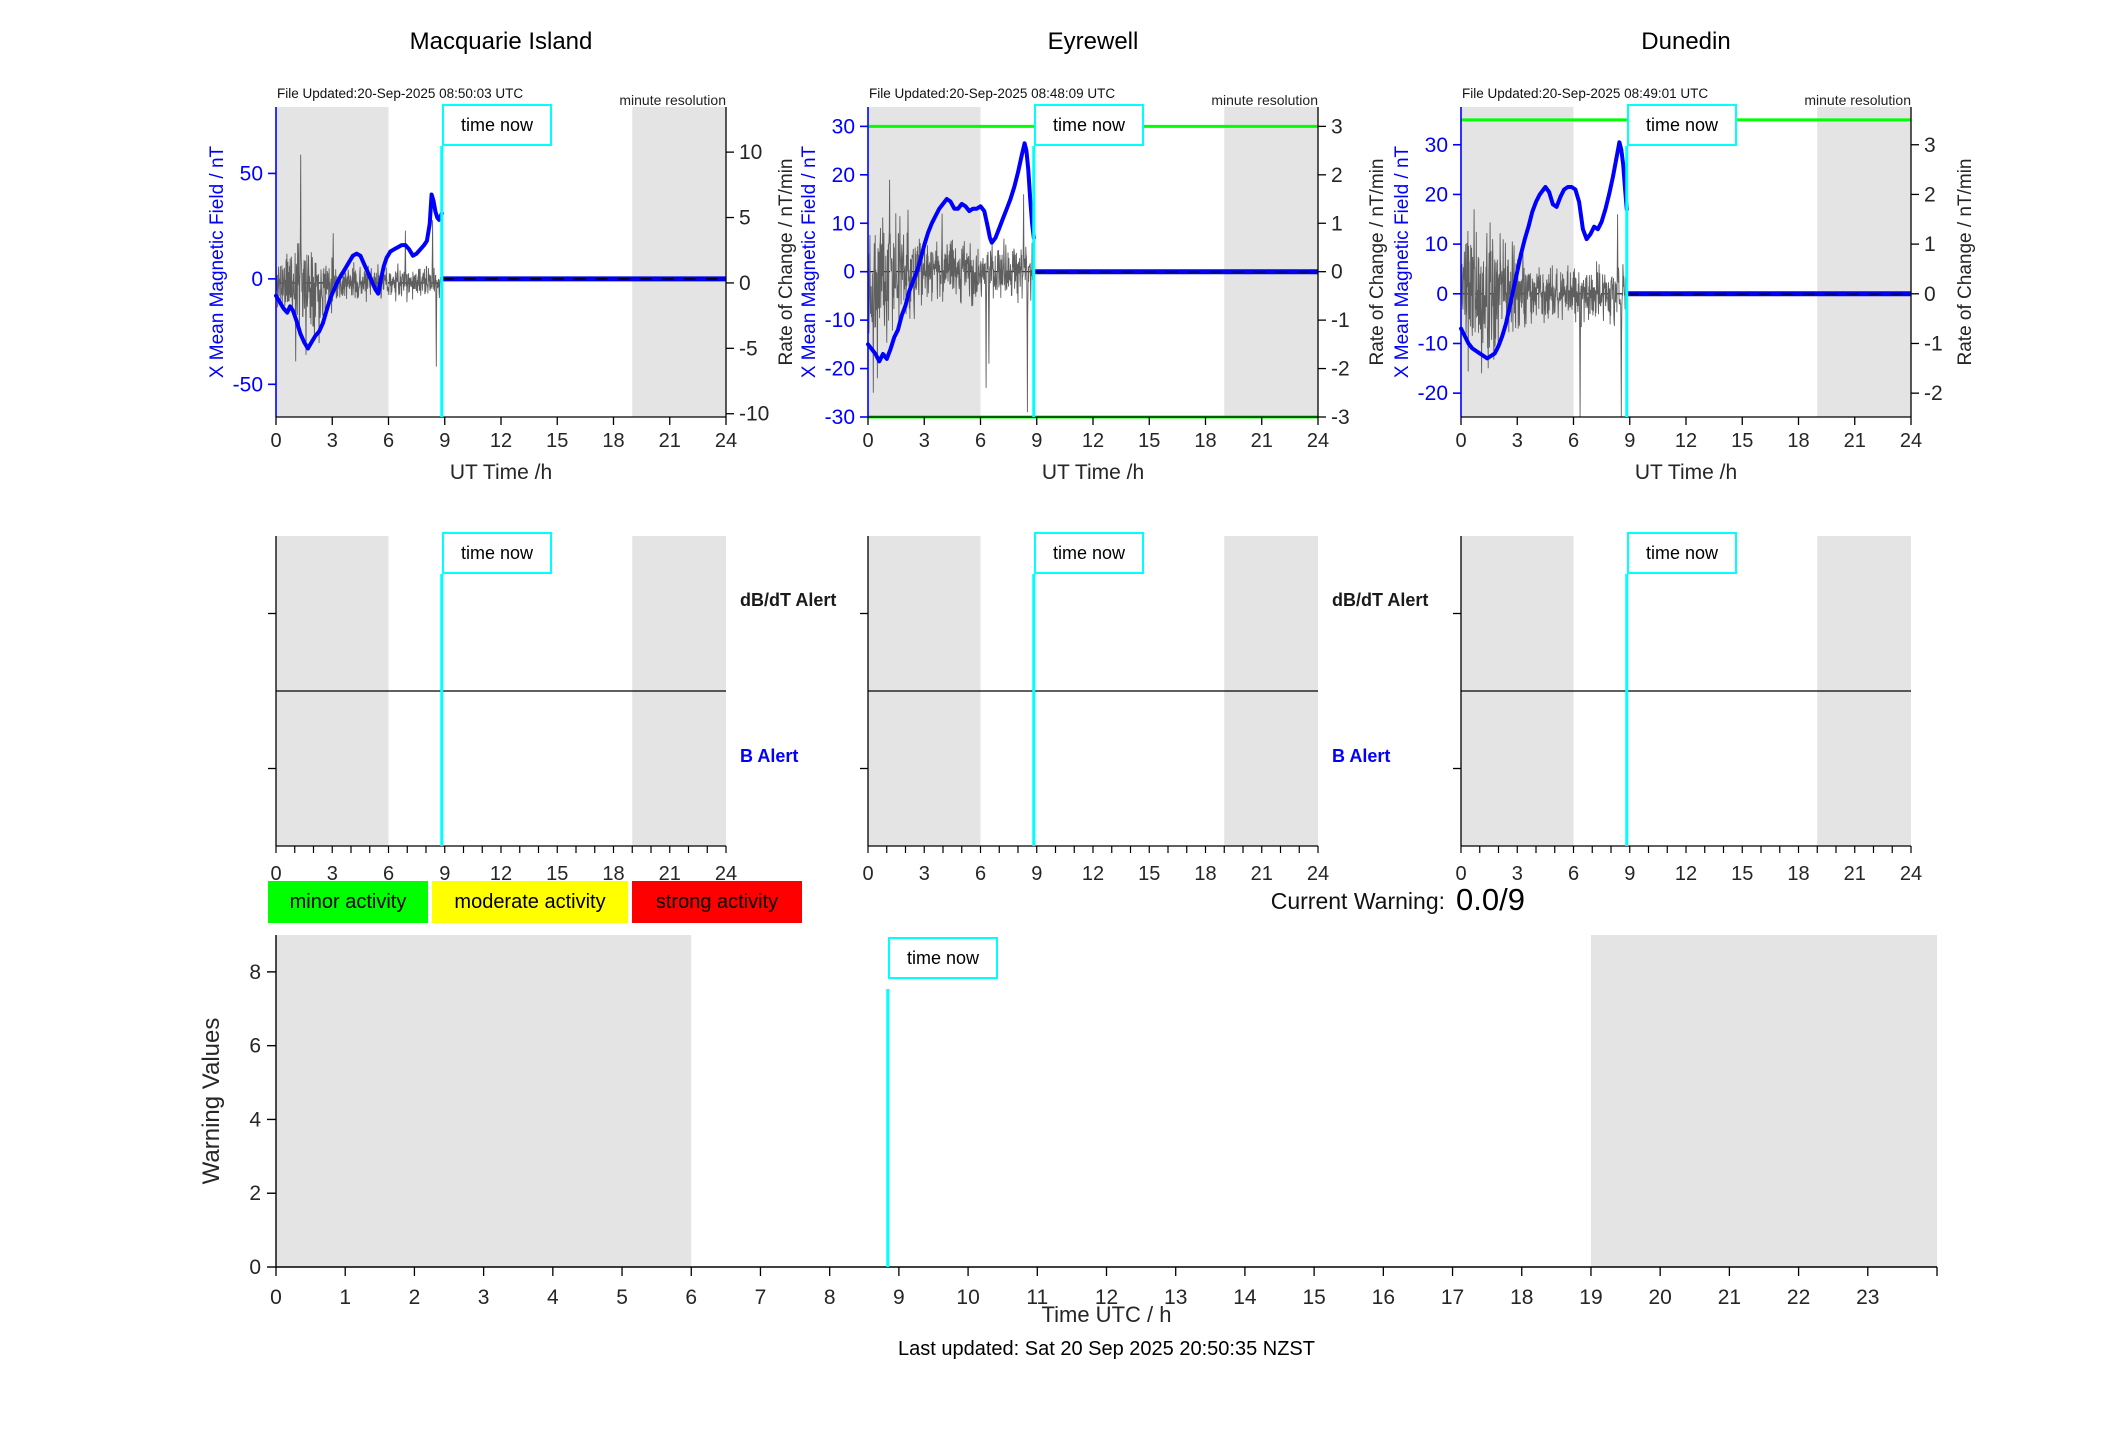  I want to click on y-tick-label: 4, so click(255, 1119).